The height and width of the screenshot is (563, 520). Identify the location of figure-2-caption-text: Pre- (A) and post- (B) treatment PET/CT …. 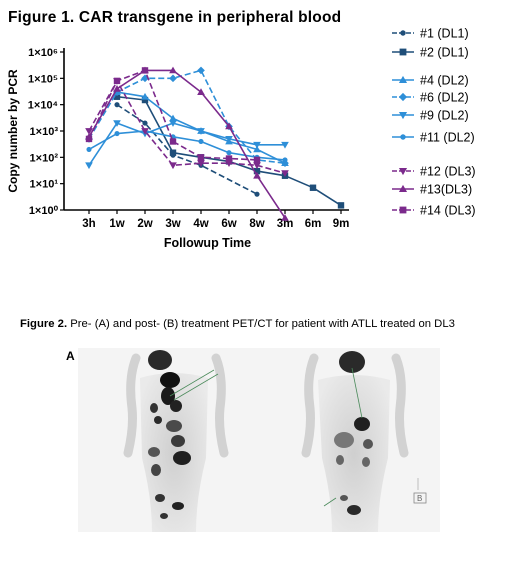
(261, 324).